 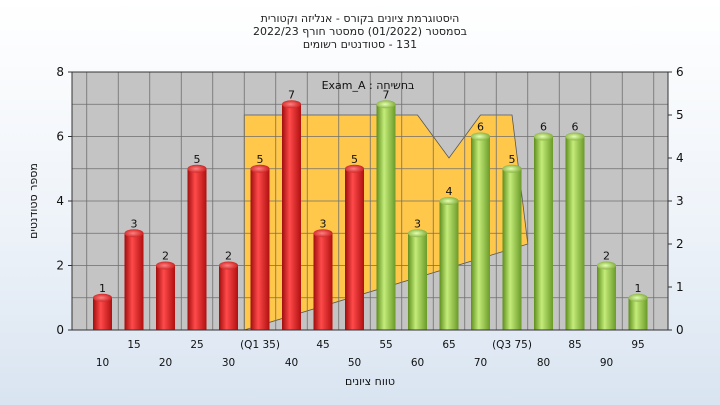 I want to click on x-tick-label: 90, so click(x=606, y=363).